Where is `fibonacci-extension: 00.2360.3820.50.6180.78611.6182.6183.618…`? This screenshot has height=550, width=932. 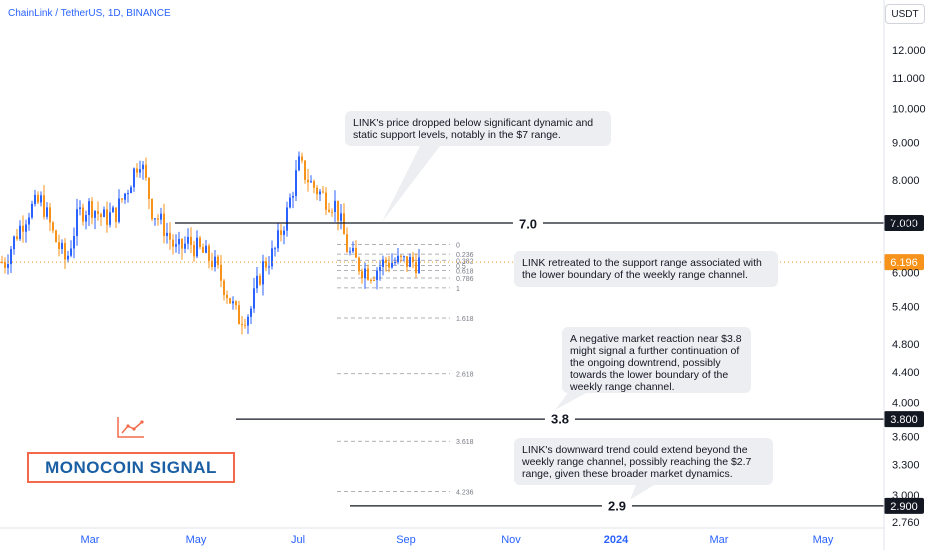
fibonacci-extension: 00.2360.3820.50.6180.78611.6182.6183.618… is located at coordinates (405, 369).